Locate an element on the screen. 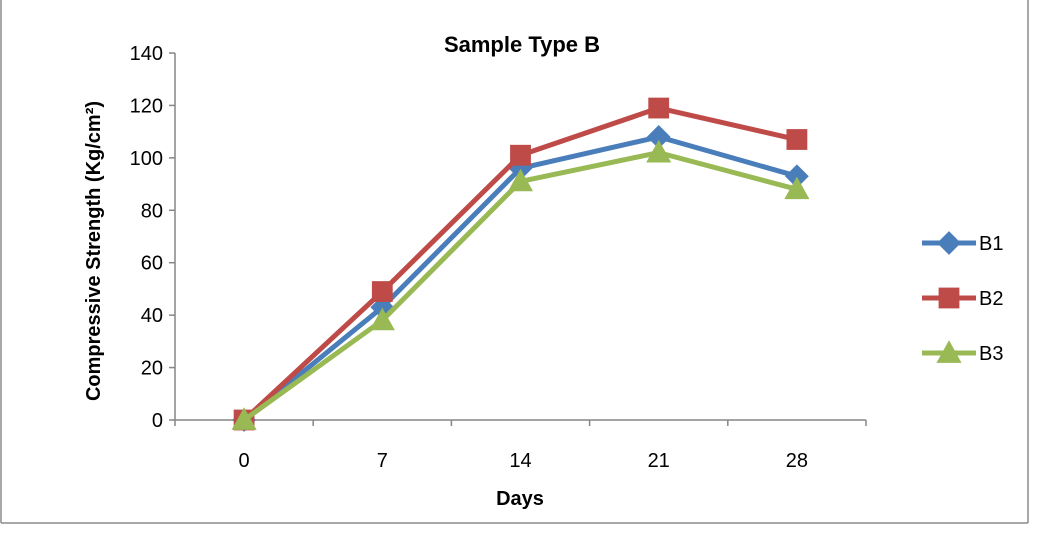 The image size is (1046, 538). y-tick-label: 40 is located at coordinates (152, 316).